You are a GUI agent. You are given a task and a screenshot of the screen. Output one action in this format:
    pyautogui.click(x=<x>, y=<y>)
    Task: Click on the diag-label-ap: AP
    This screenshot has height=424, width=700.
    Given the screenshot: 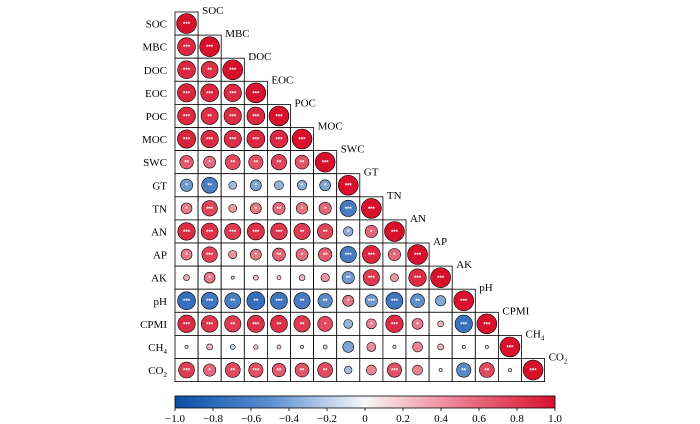 What is the action you would take?
    pyautogui.click(x=440, y=242)
    